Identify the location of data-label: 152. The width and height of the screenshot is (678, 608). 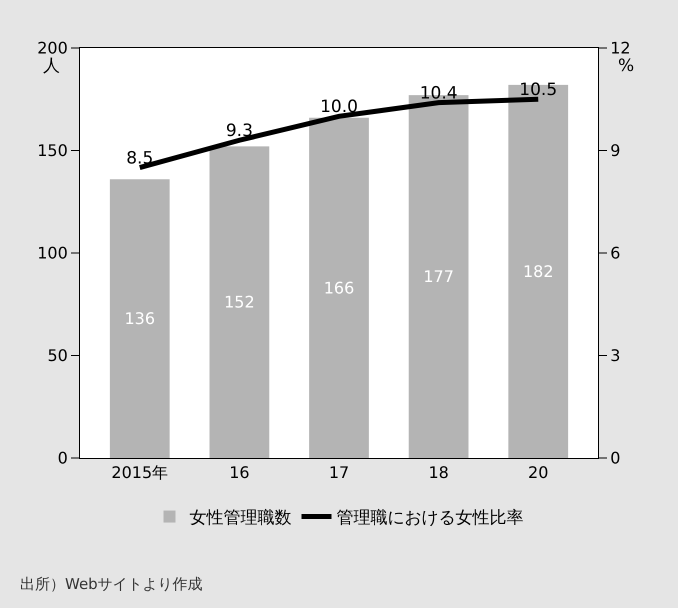
(239, 302).